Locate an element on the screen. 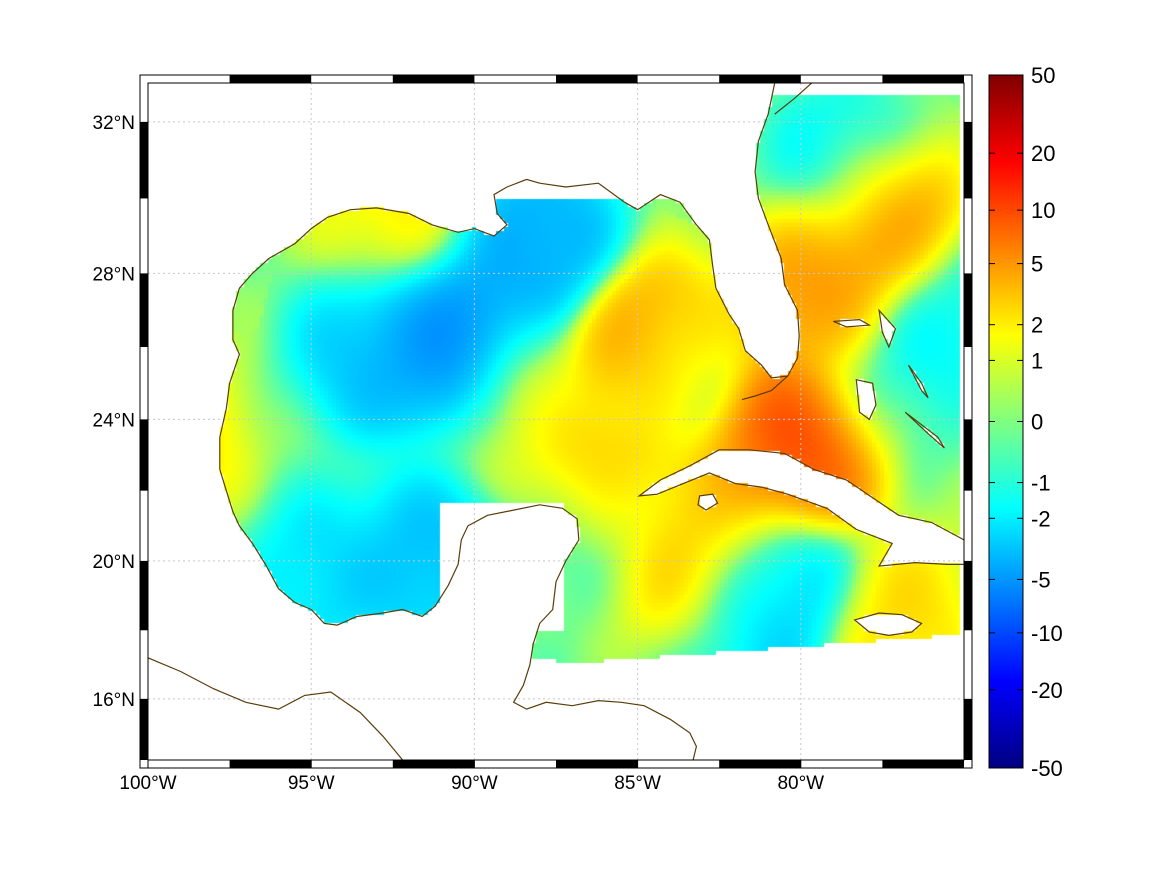 The image size is (1167, 880). coastline-exuma is located at coordinates (924, 430).